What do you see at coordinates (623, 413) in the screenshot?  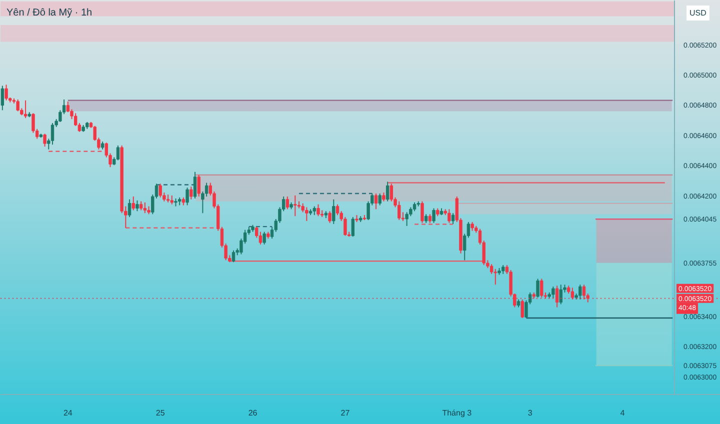 I see `x-tick-label: 4` at bounding box center [623, 413].